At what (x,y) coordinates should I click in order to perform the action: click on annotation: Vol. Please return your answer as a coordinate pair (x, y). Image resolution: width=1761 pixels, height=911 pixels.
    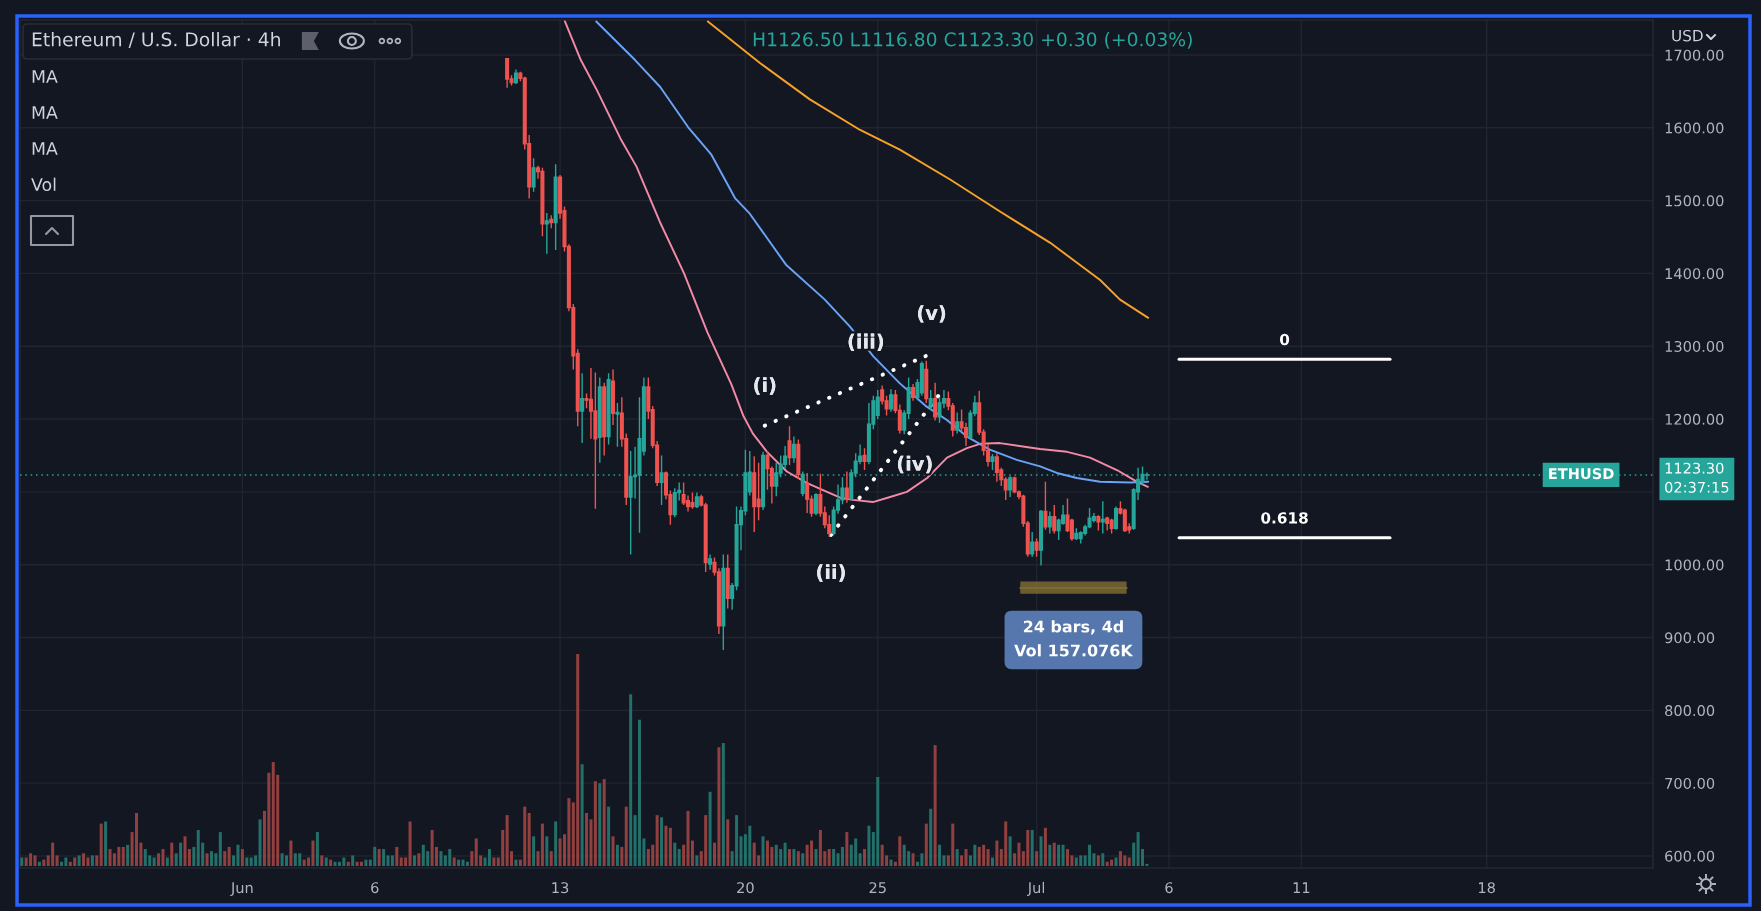
    Looking at the image, I should click on (43, 184).